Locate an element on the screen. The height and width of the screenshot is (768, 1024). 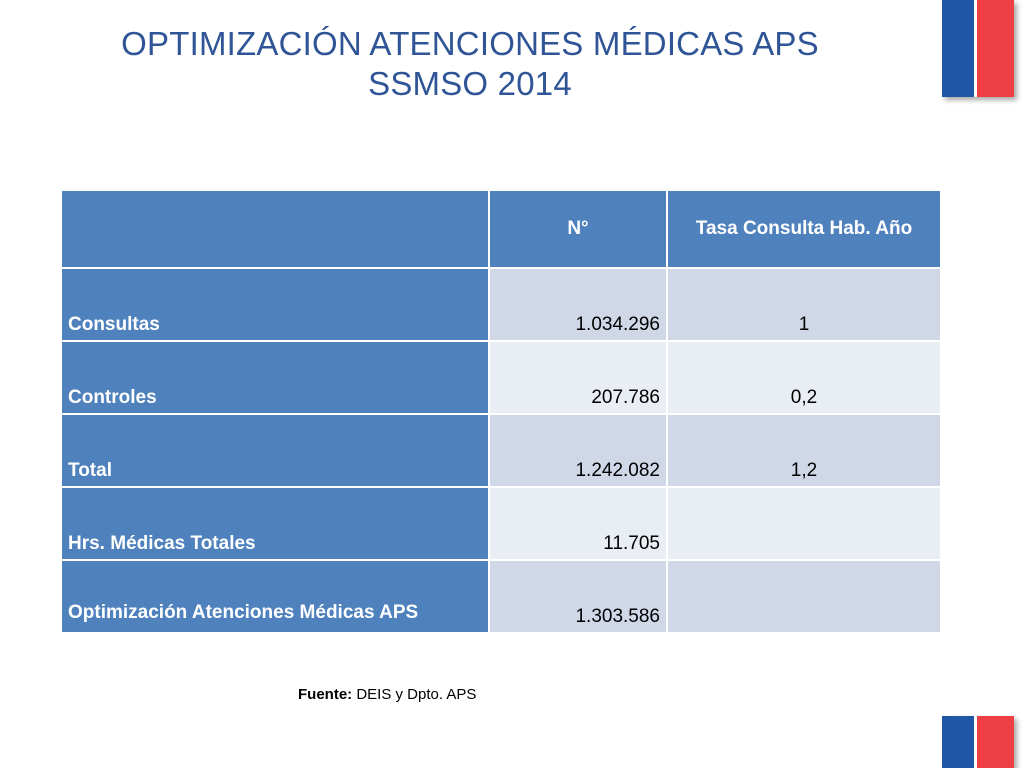
table-row: Consultas 1.034.296 1 is located at coordinates (501, 304).